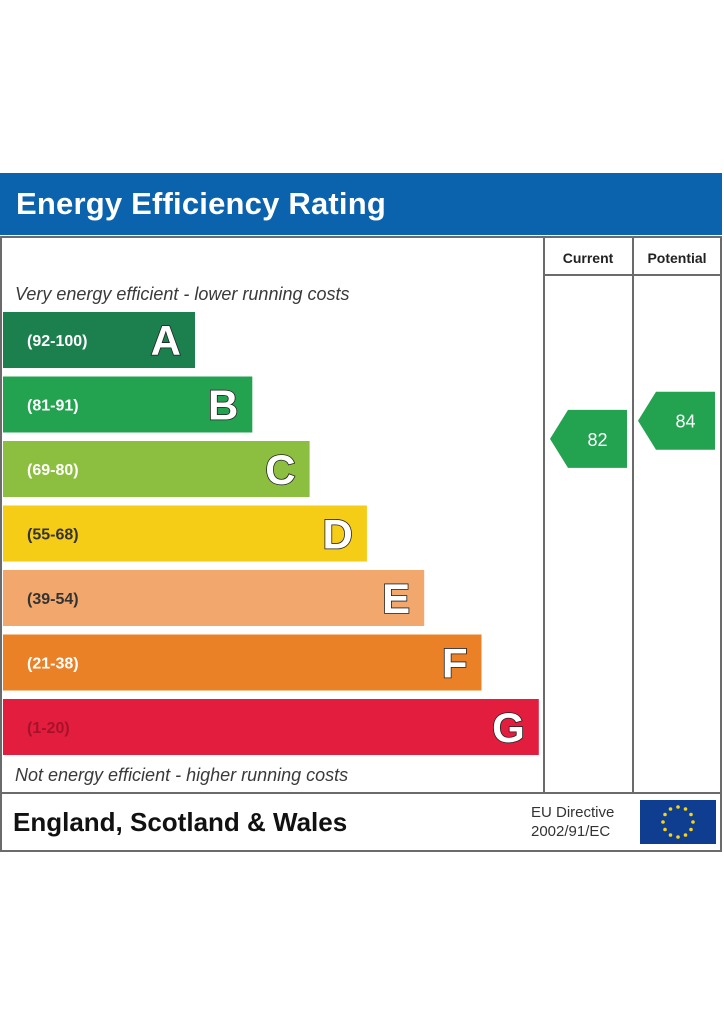 The width and height of the screenshot is (724, 1024). I want to click on current-arrow, so click(588, 438).